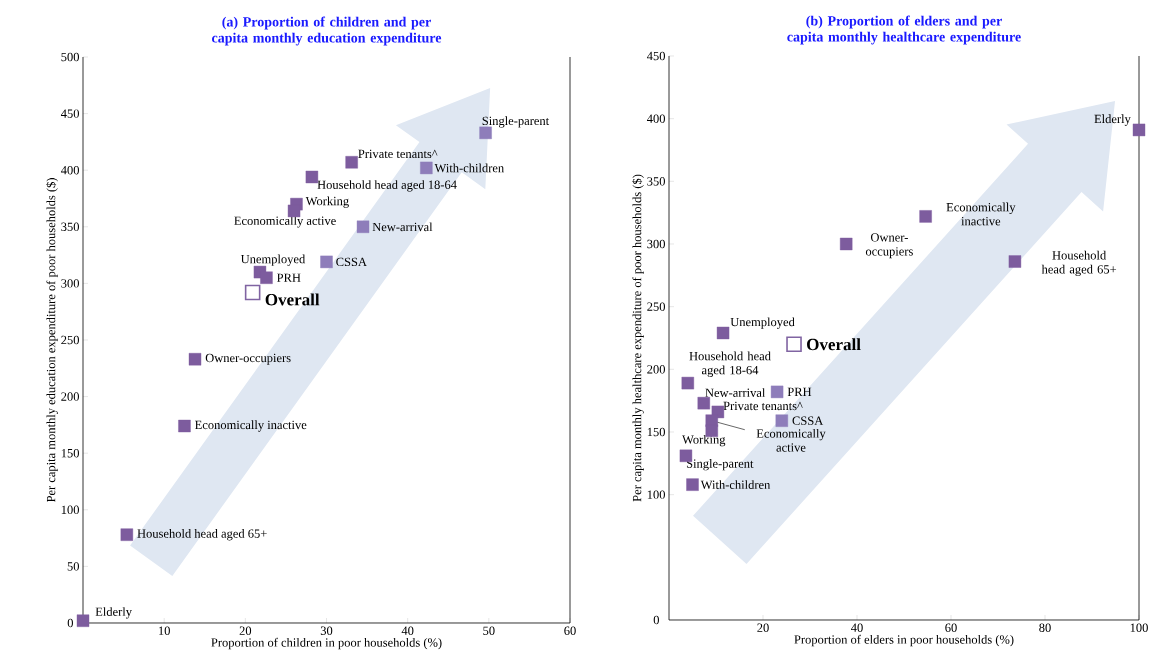 The height and width of the screenshot is (671, 1152). Describe the element at coordinates (904, 30) in the screenshot. I see `chart-title: (b) Proportion of elders and per capita monthly healthcare expenditure` at that location.